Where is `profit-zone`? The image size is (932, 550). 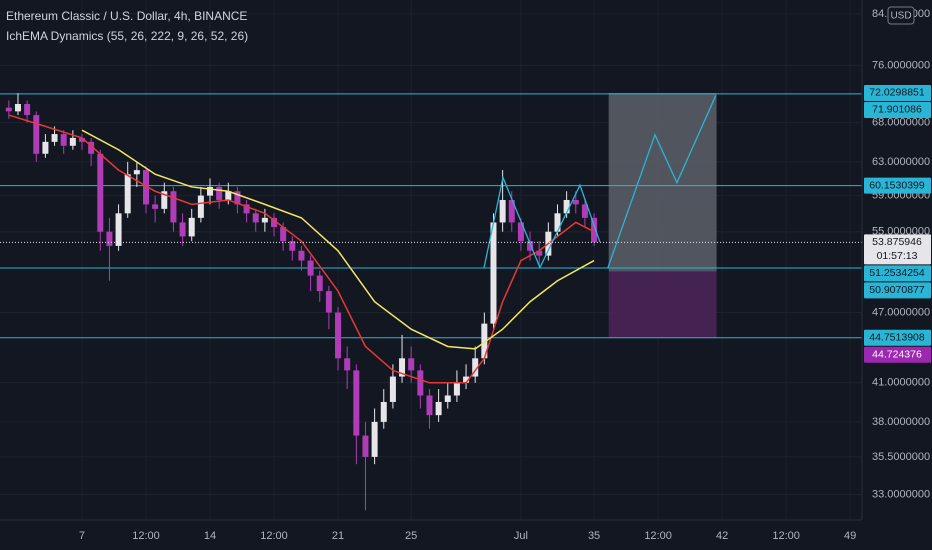
profit-zone is located at coordinates (662, 182).